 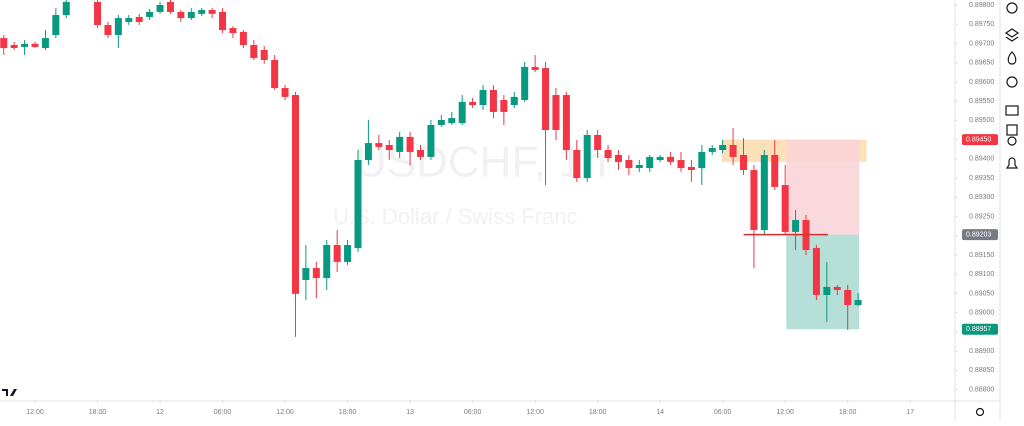 What do you see at coordinates (981, 159) in the screenshot?
I see `y-tick-label: 0.89400` at bounding box center [981, 159].